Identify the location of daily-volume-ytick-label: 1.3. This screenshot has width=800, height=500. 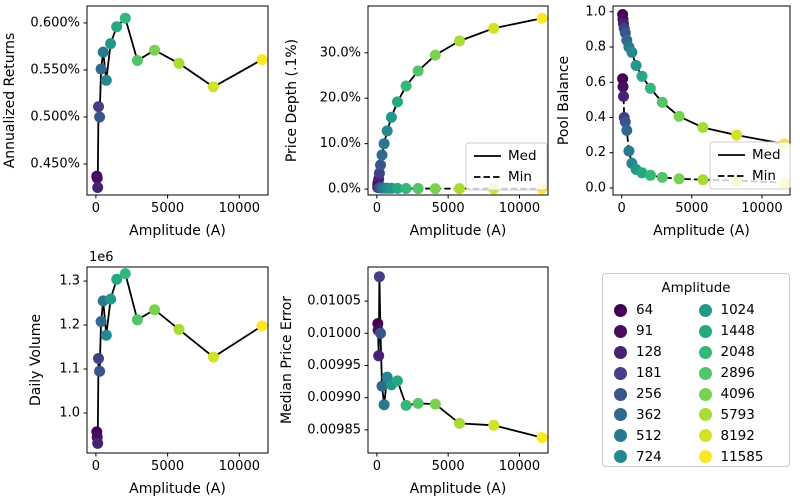
(69, 281).